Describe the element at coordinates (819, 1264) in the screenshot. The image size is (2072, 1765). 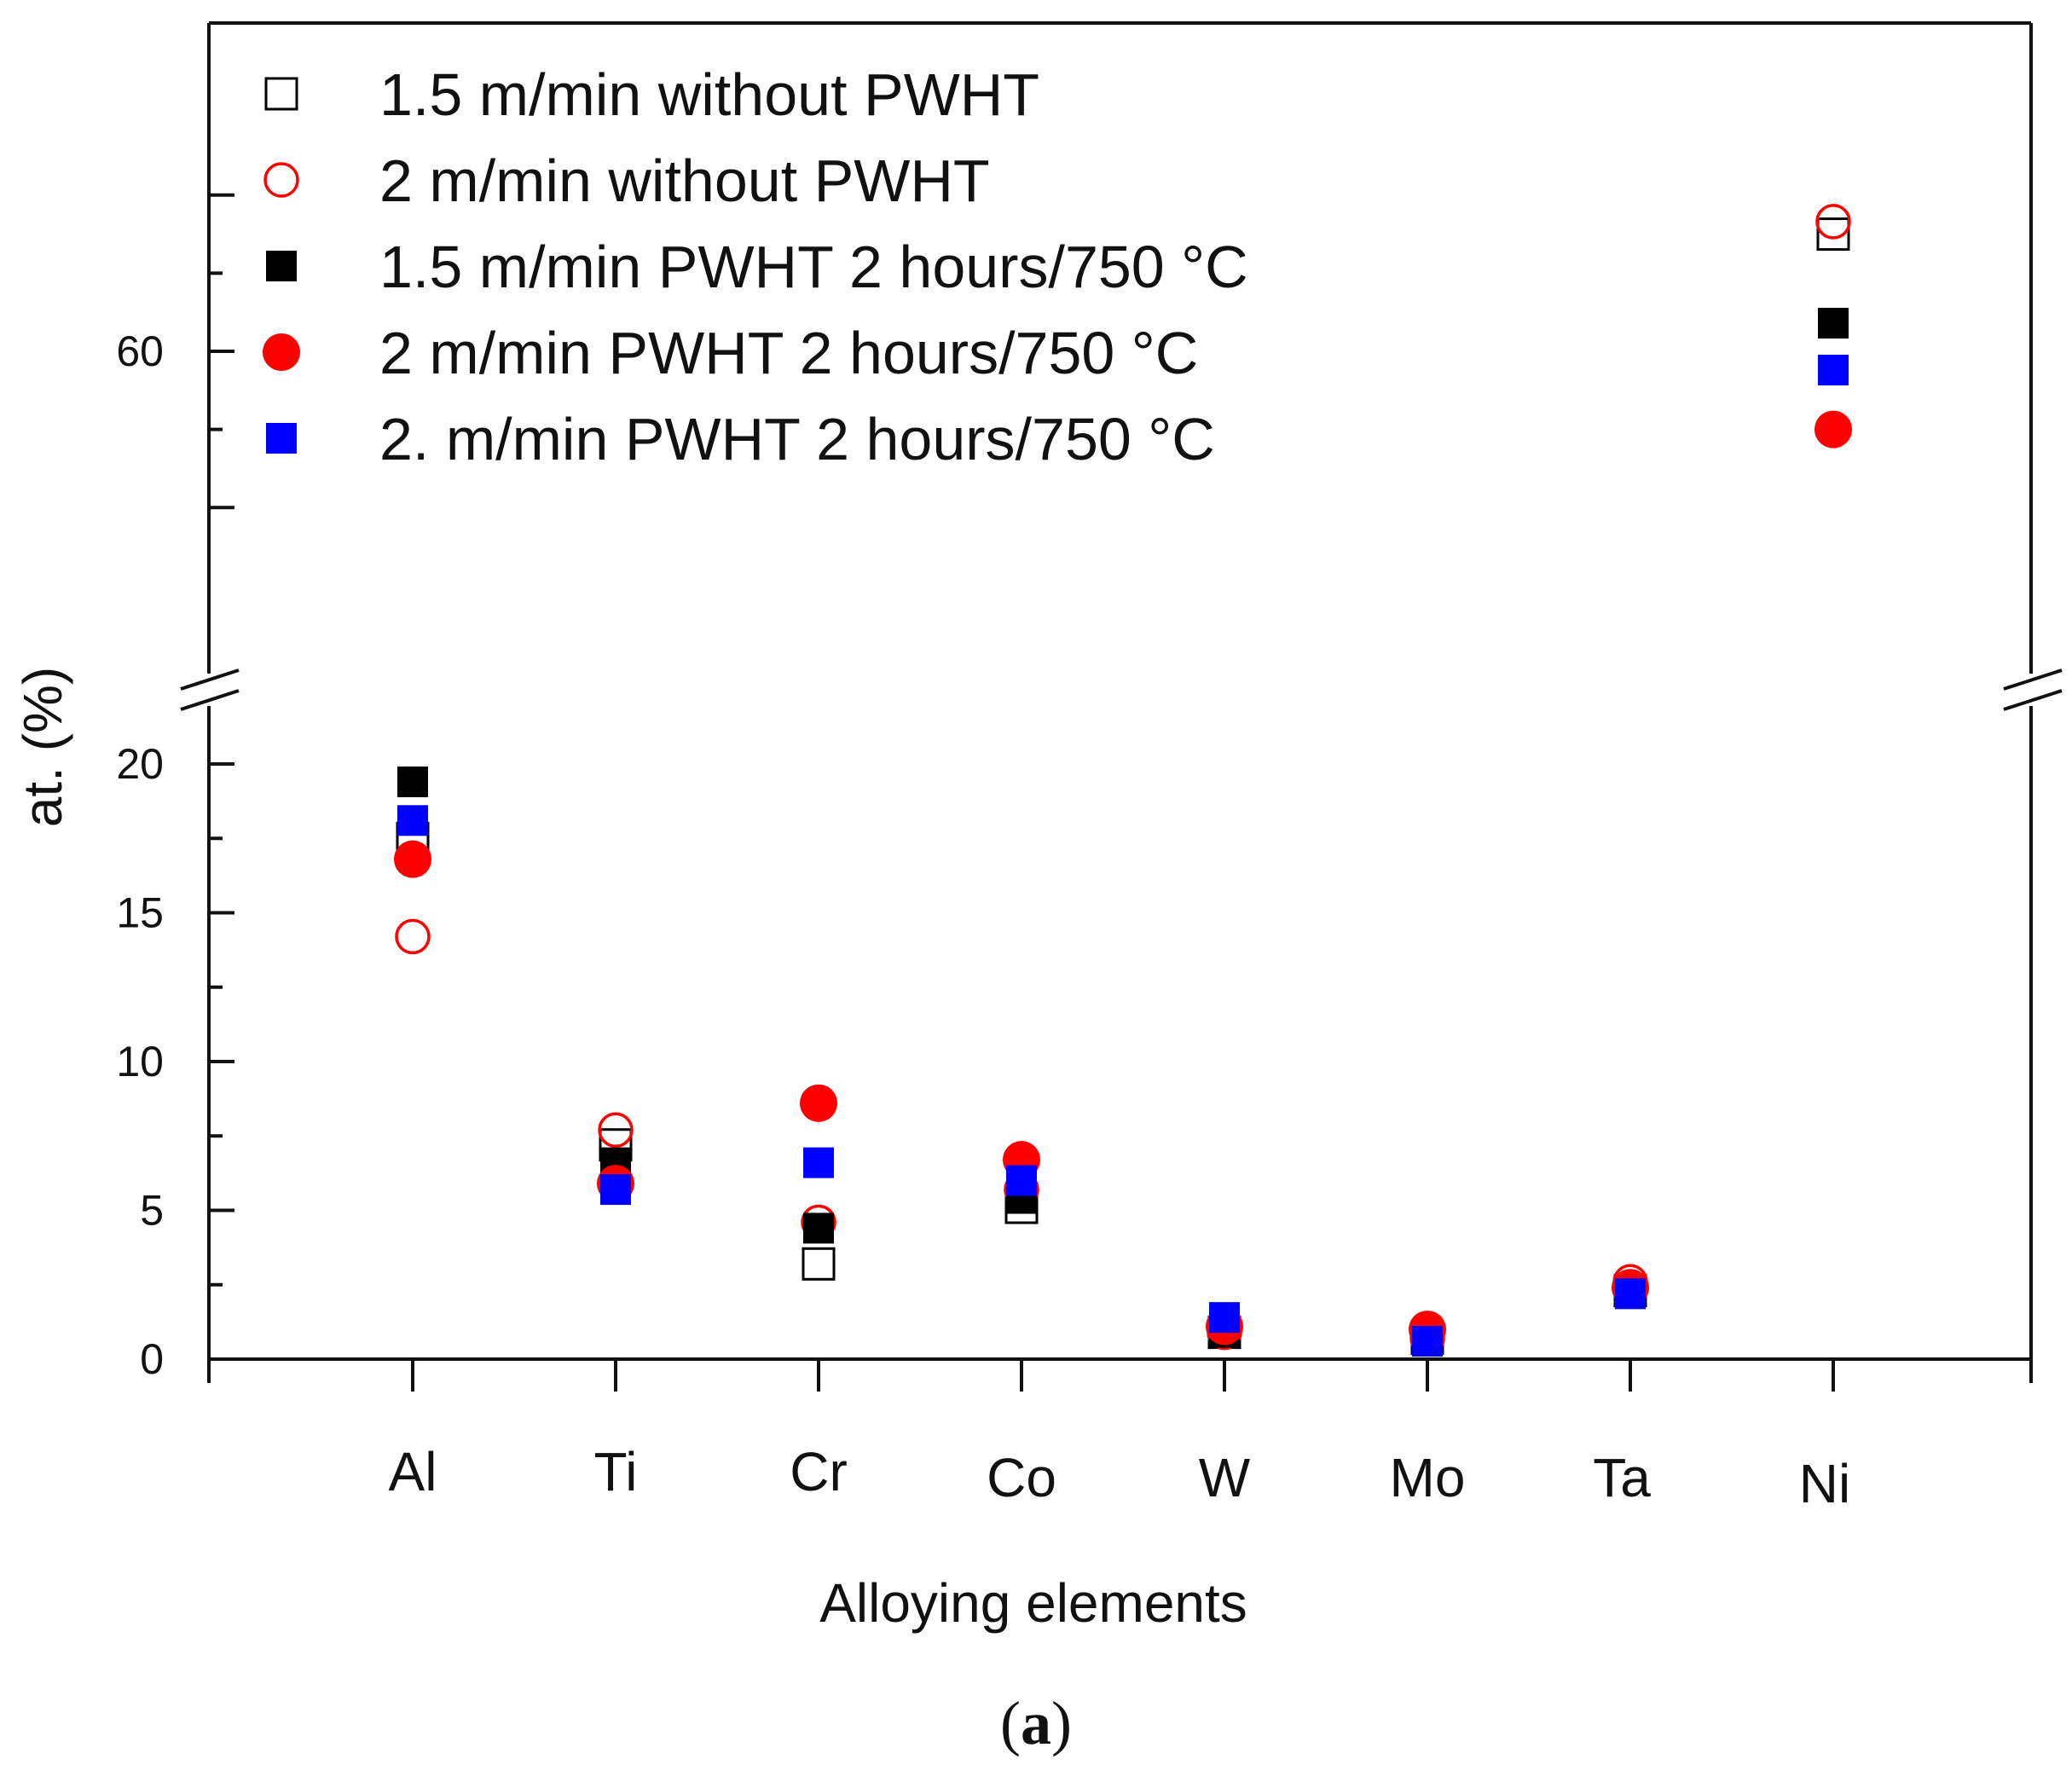
I see `point-cr-series1` at that location.